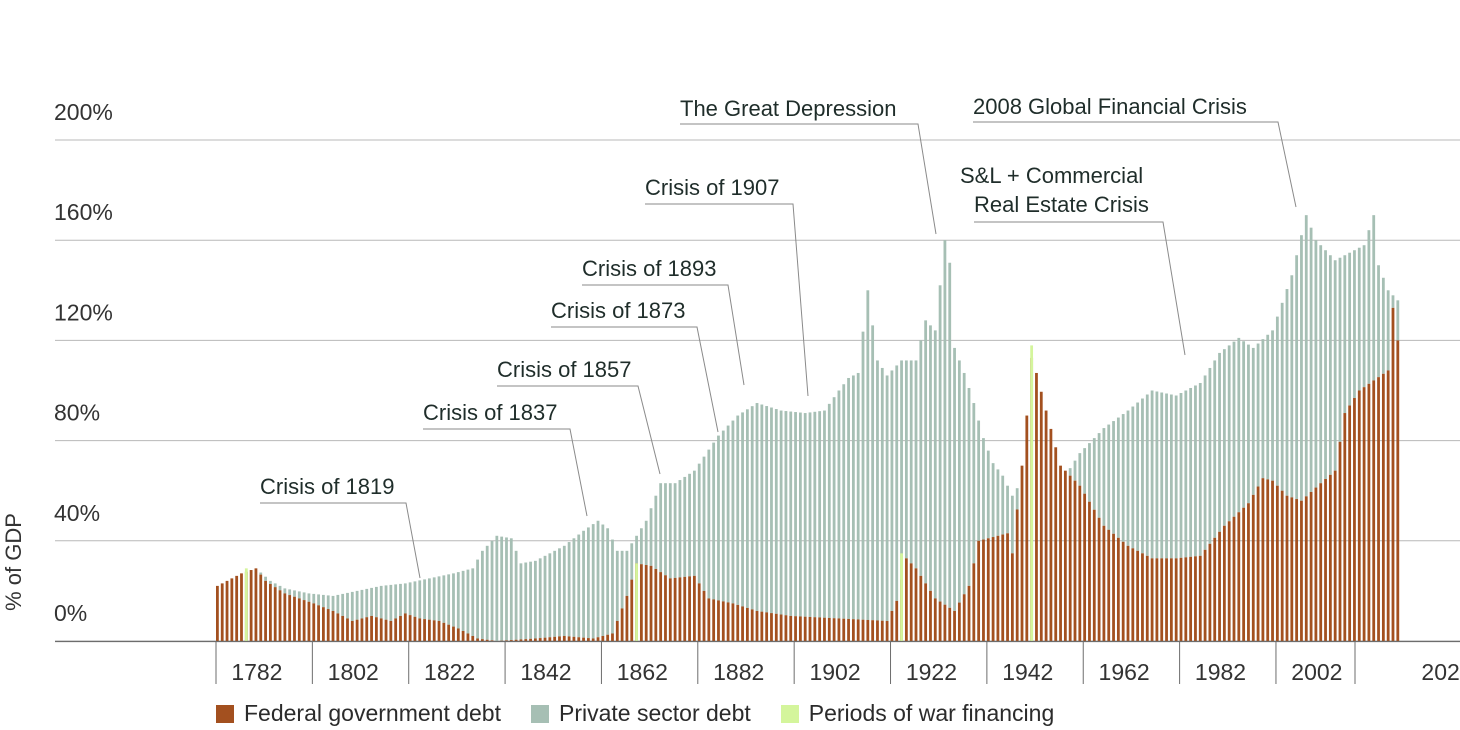 The width and height of the screenshot is (1460, 730). I want to click on legend-item-war: Periods of war financing, so click(917, 713).